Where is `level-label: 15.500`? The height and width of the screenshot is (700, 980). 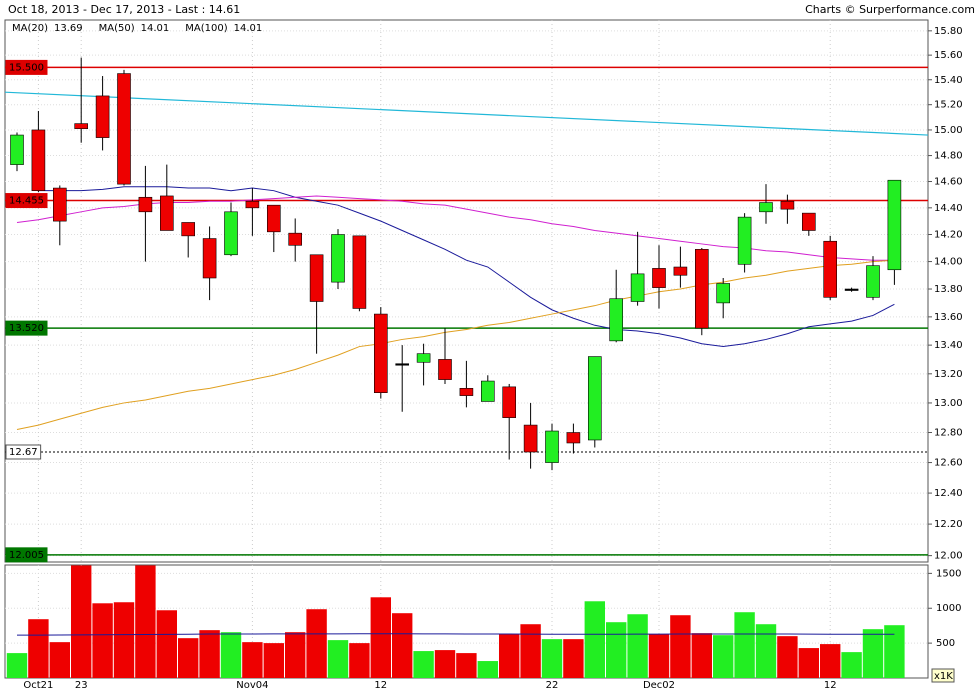
level-label: 15.500 is located at coordinates (26, 67).